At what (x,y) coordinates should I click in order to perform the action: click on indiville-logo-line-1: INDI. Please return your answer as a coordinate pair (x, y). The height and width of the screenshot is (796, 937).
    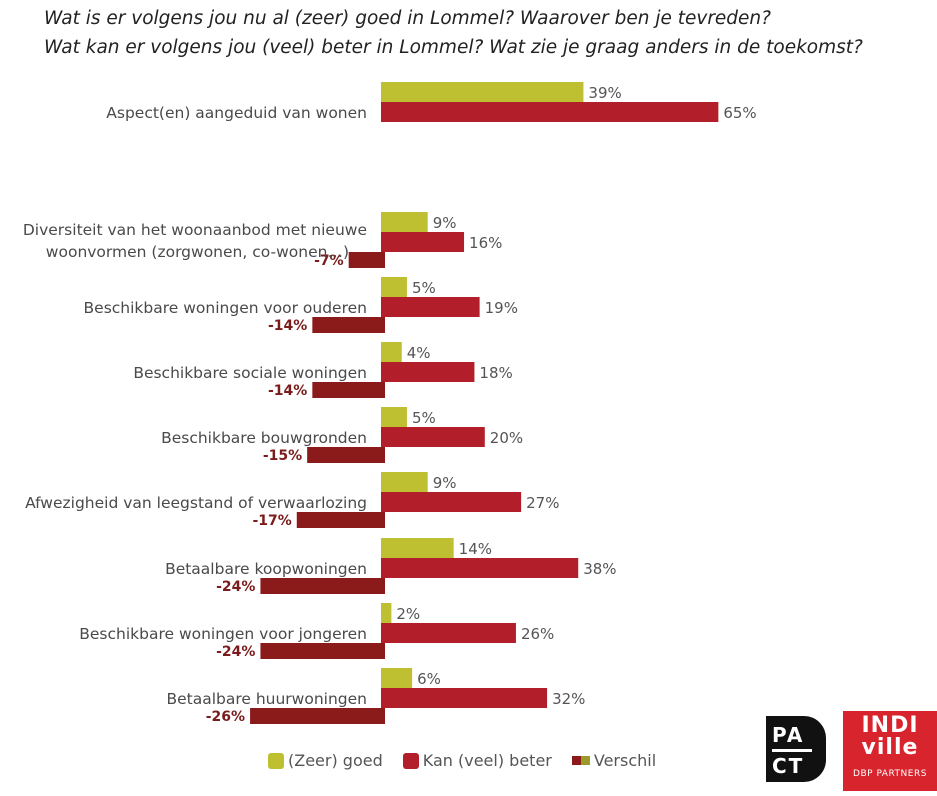
    Looking at the image, I should click on (890, 725).